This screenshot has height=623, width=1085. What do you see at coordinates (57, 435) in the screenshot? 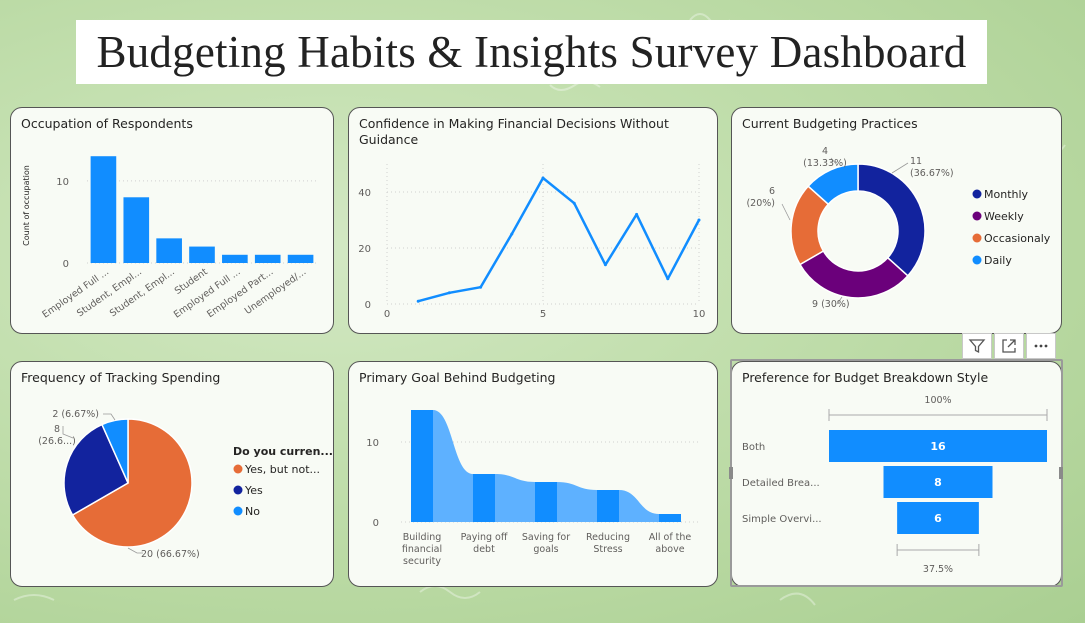
I see `tracking-data-label: 8 (26.6...)` at bounding box center [57, 435].